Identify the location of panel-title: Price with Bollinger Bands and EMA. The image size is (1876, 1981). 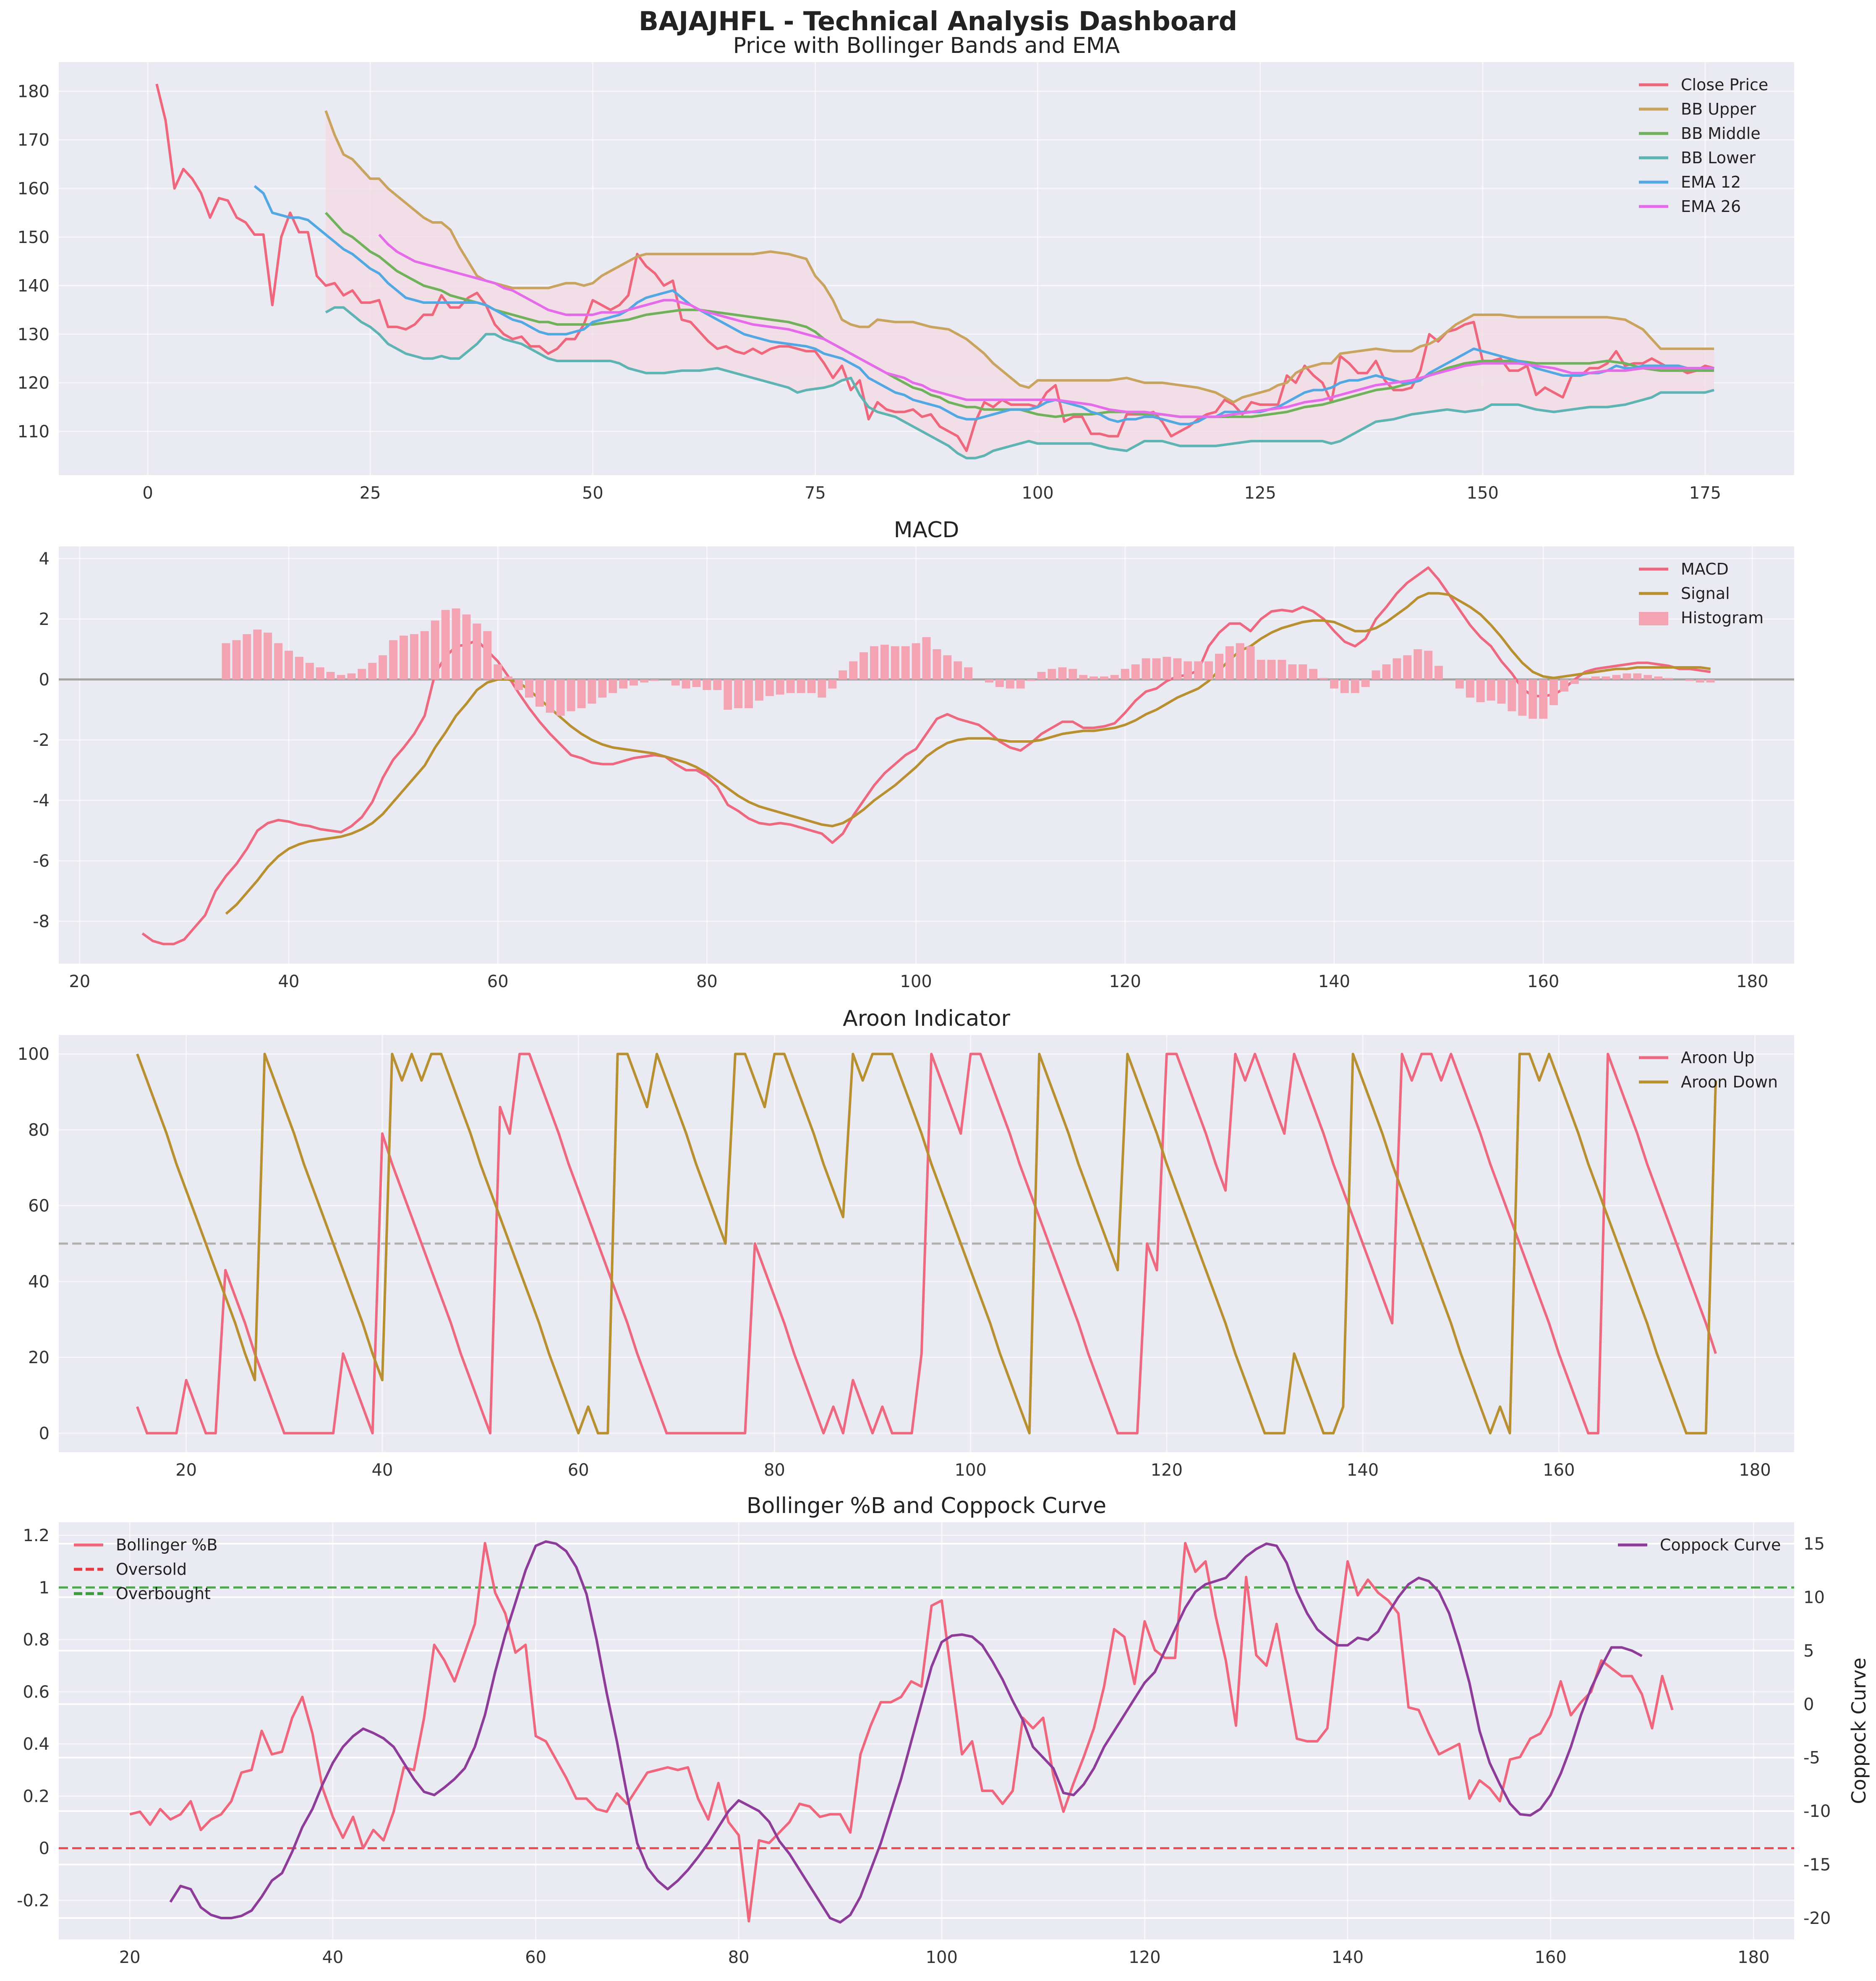
(926, 45).